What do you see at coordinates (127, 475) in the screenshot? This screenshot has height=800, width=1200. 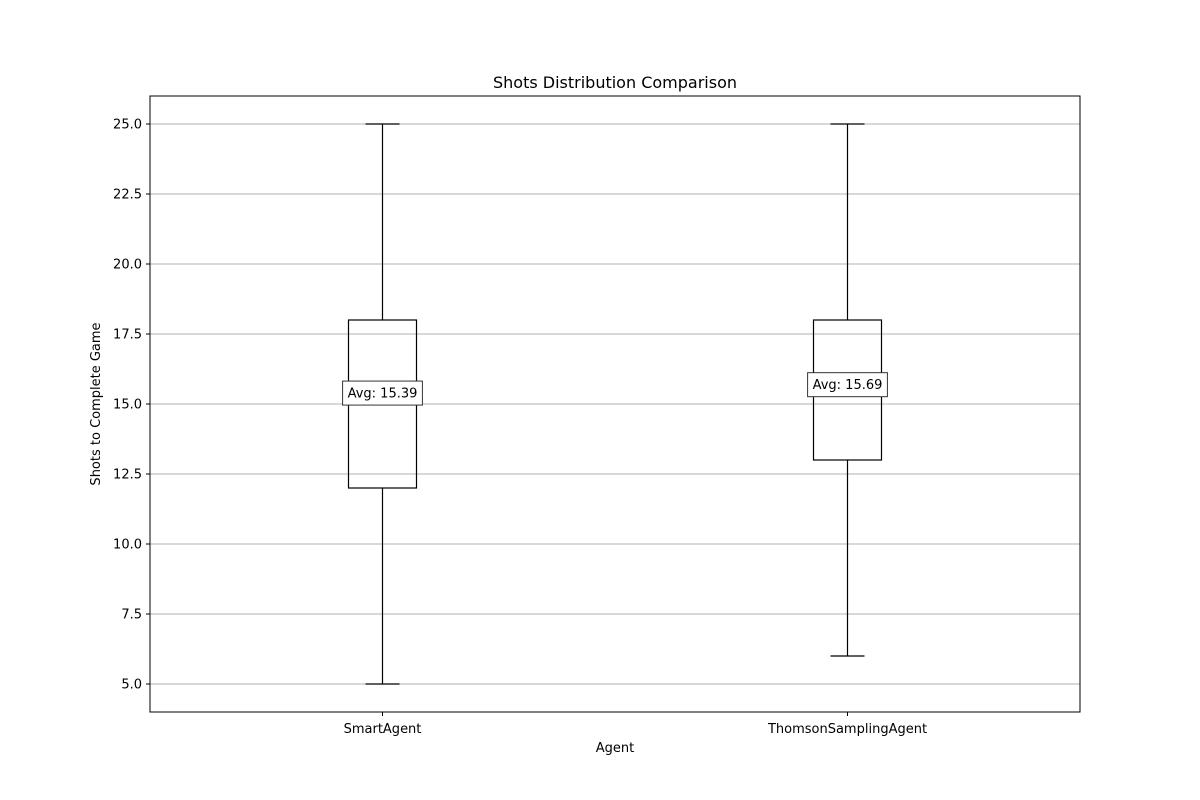 I see `y-tick-label: 12.5` at bounding box center [127, 475].